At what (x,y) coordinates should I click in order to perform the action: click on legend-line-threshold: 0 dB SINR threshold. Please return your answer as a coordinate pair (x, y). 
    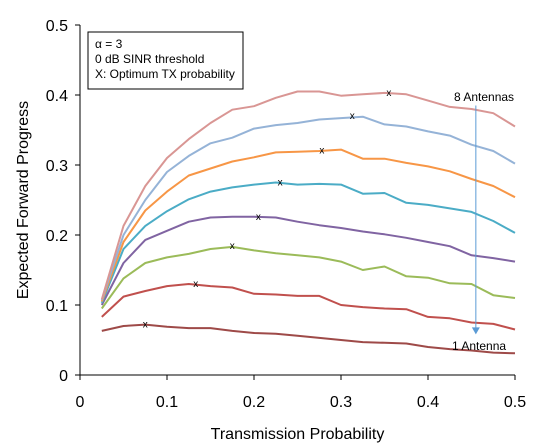
    Looking at the image, I should click on (149, 59).